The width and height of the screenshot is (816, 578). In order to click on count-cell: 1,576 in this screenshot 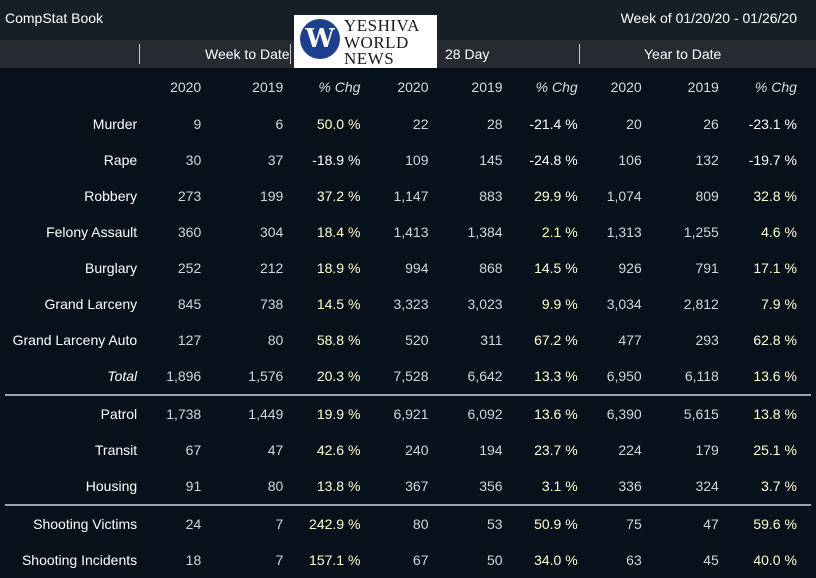, I will do `click(266, 376)`.